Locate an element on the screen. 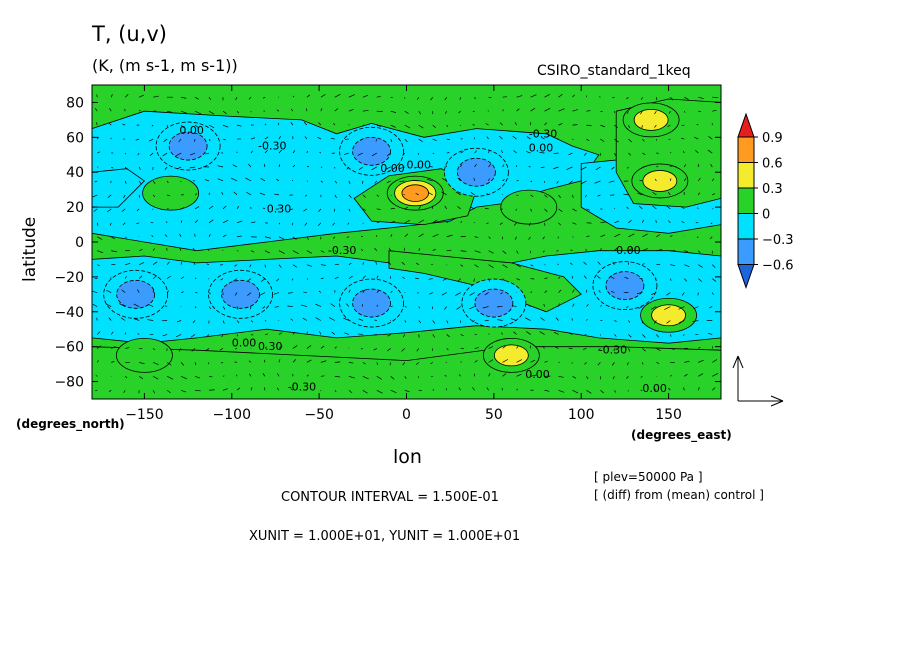 The height and width of the screenshot is (654, 904). x-tick-label: −150 is located at coordinates (144, 415).